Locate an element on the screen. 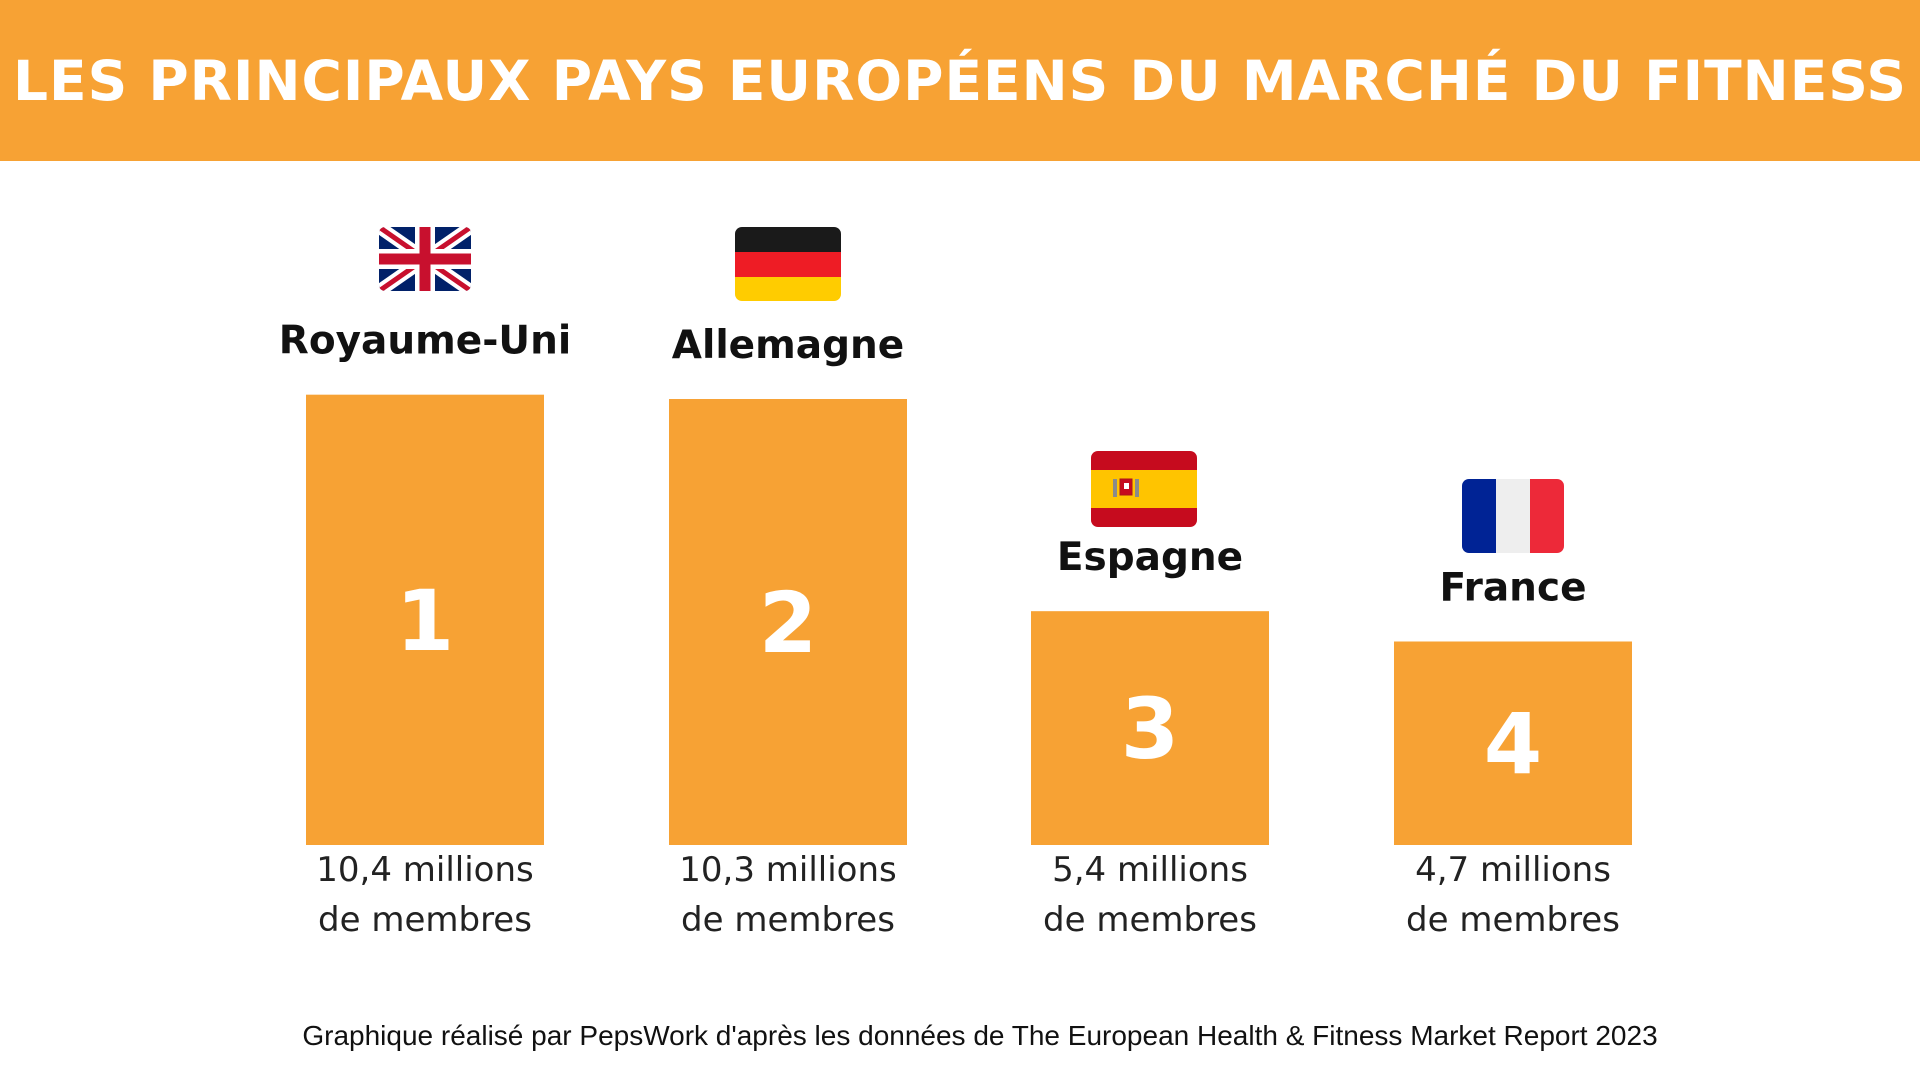  value-label: 10,4 millions is located at coordinates (424, 870).